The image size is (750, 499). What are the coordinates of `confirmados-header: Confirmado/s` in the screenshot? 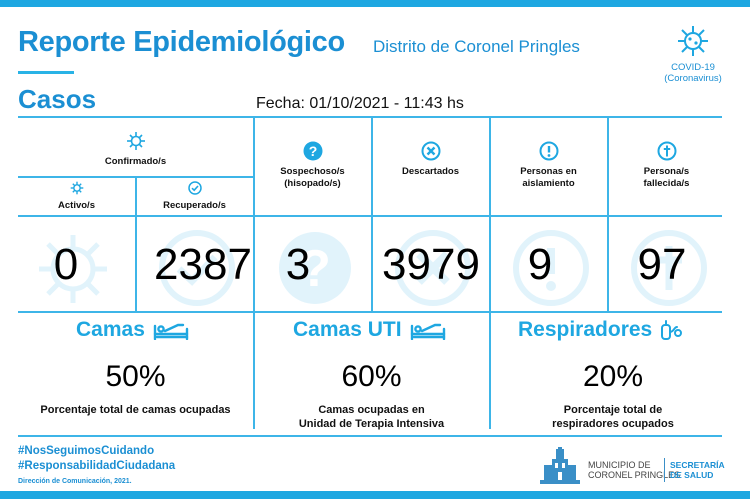 It's located at (135, 149).